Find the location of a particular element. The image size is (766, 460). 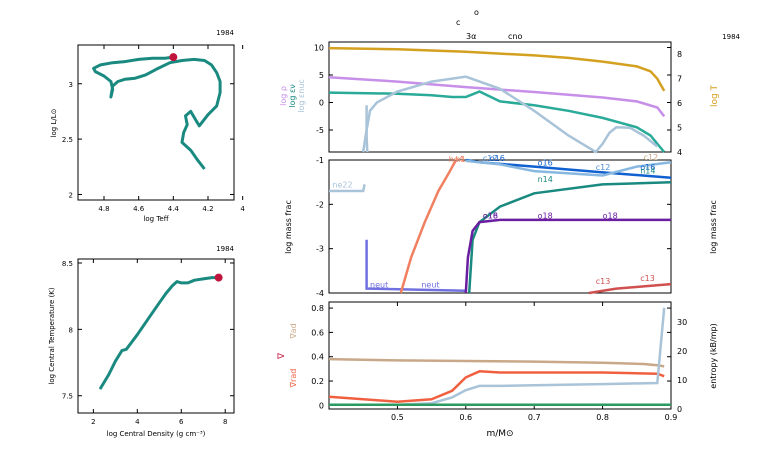

y-tick-label: 2.5 is located at coordinates (67, 140).